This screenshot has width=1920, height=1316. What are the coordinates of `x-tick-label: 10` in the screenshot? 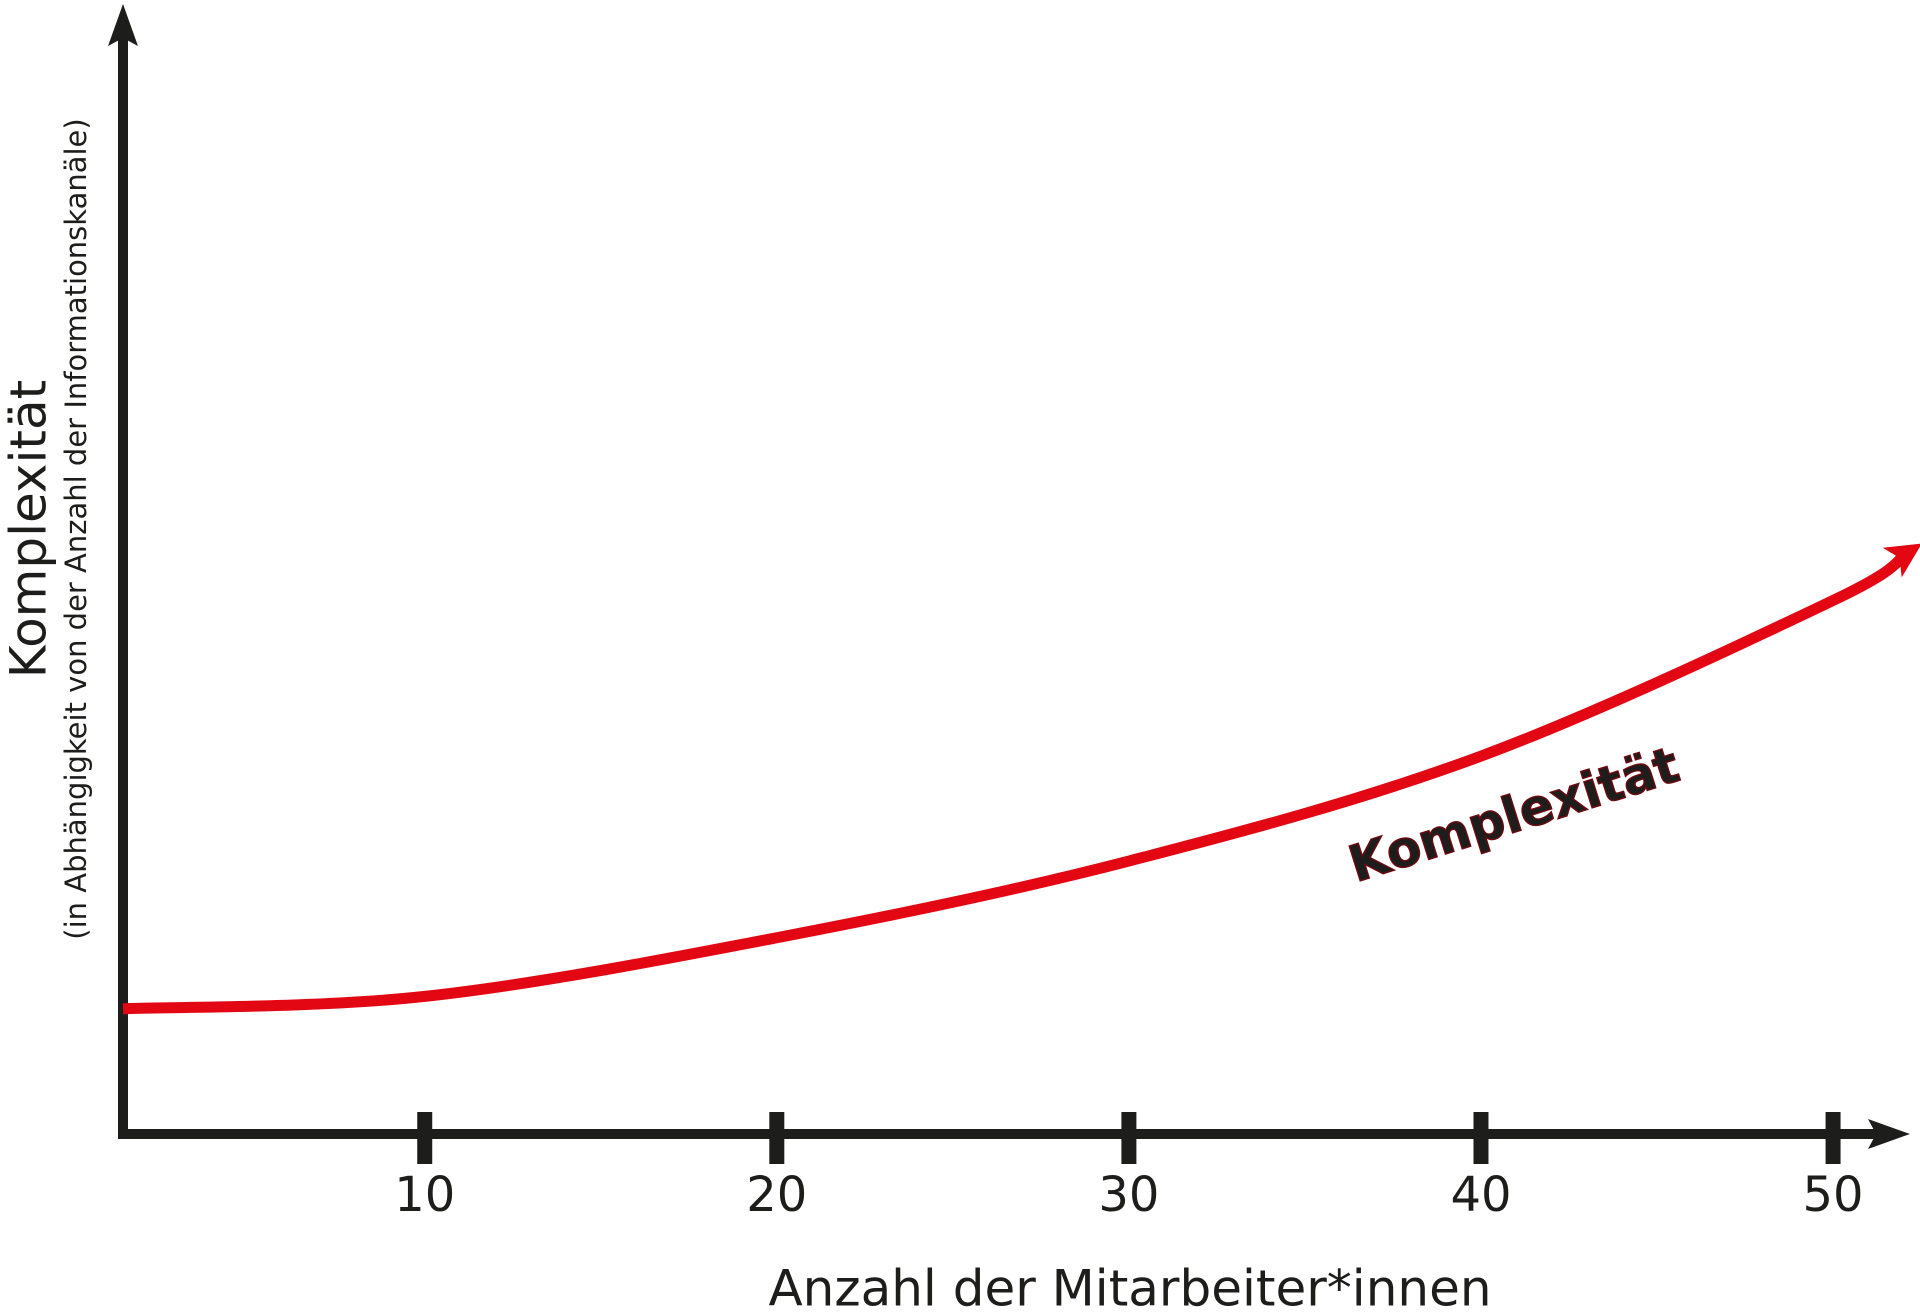 It's located at (424, 1195).